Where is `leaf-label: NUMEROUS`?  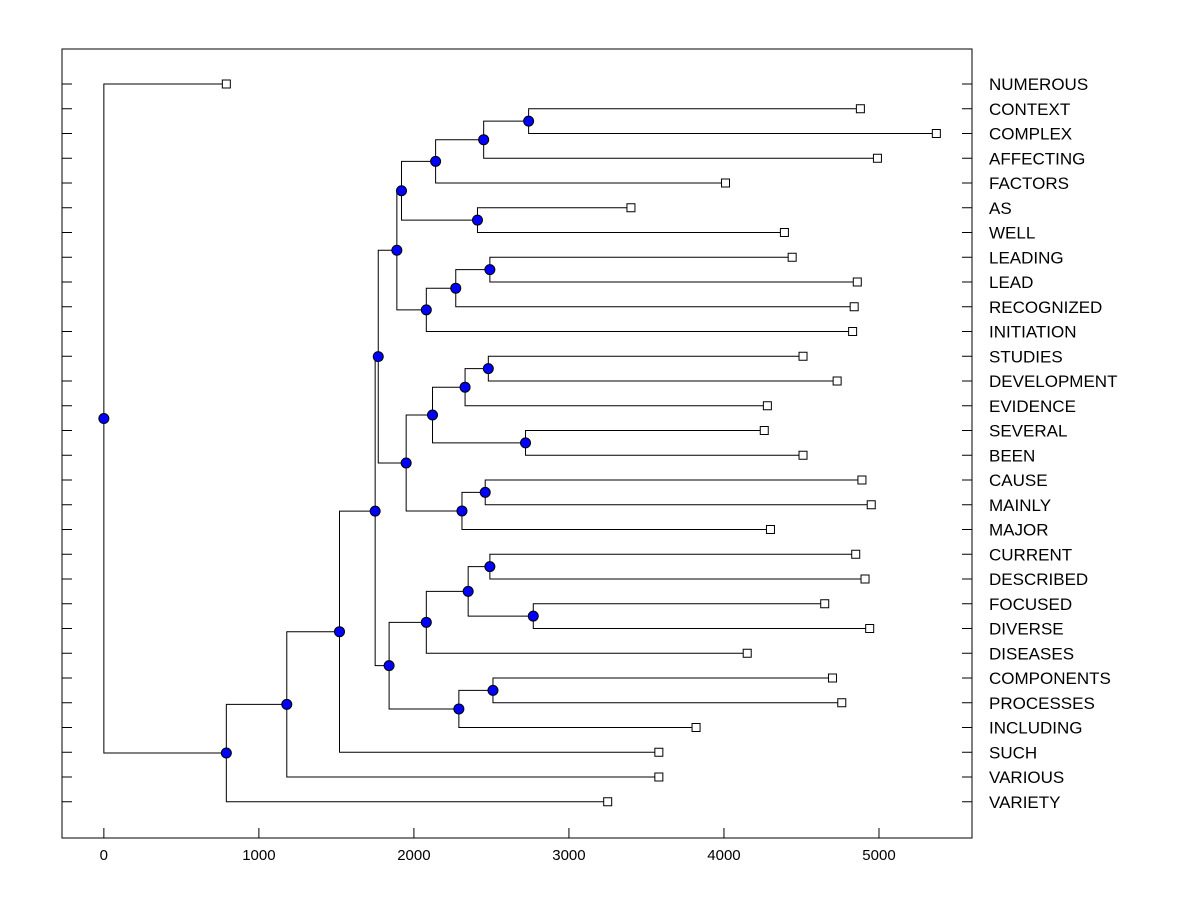 leaf-label: NUMEROUS is located at coordinates (1038, 84).